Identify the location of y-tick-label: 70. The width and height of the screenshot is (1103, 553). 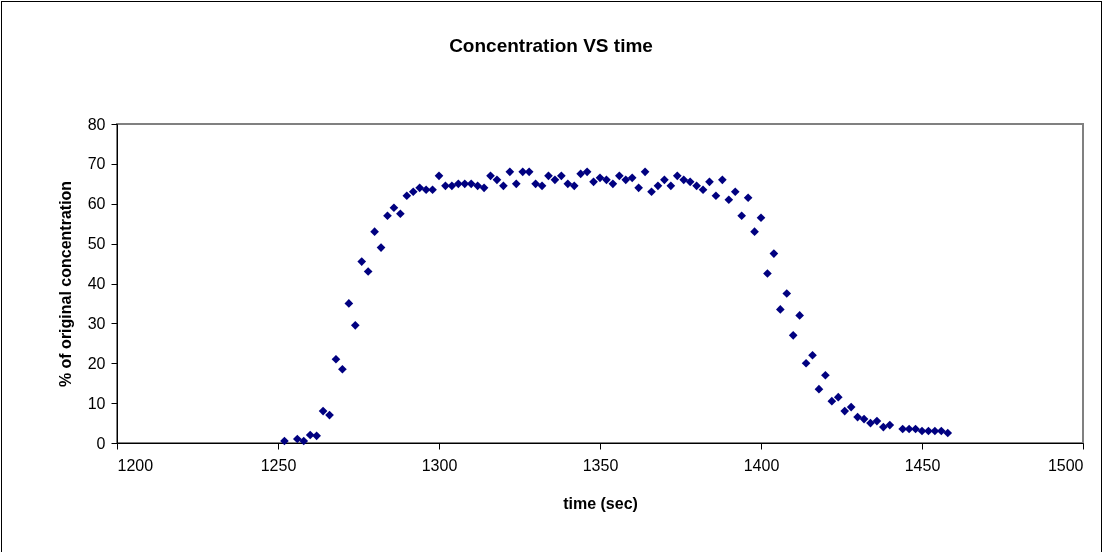
(96, 164).